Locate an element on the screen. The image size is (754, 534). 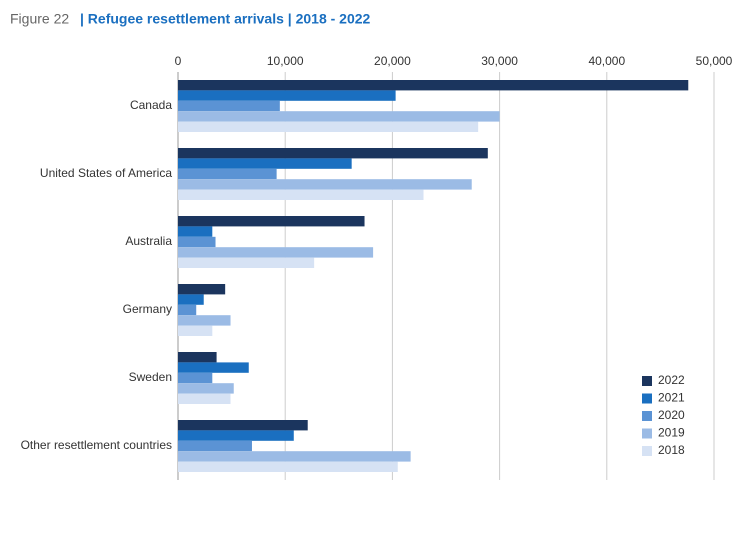
x-tick-label: 10,000 is located at coordinates (285, 61).